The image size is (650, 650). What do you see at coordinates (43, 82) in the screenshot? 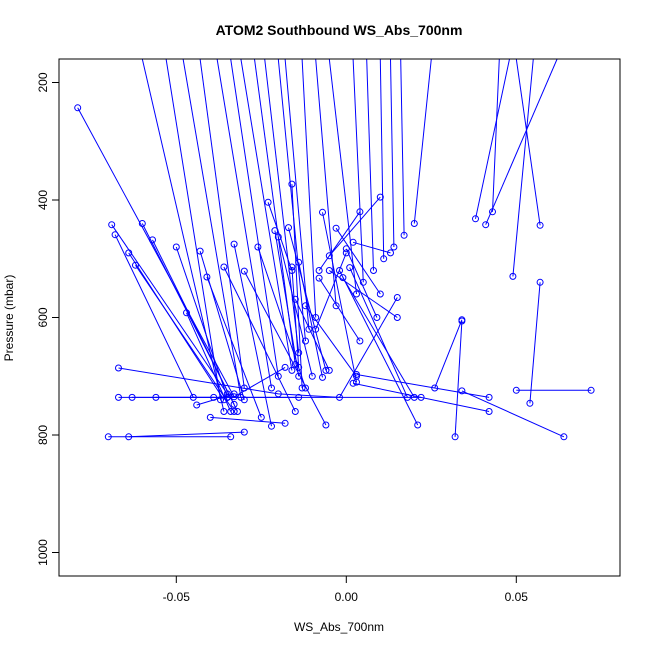
I see `y-tick-label: 200` at bounding box center [43, 82].